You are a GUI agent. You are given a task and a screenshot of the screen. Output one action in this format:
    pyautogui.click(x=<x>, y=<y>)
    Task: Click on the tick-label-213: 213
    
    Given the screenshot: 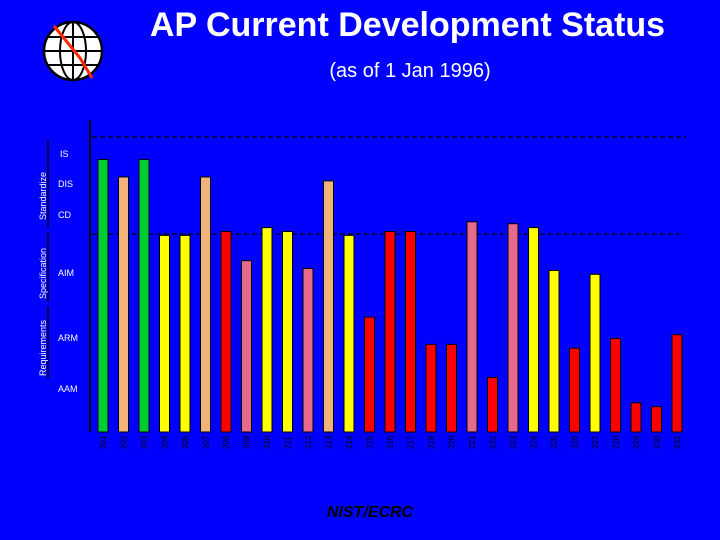 What is the action you would take?
    pyautogui.click(x=329, y=442)
    